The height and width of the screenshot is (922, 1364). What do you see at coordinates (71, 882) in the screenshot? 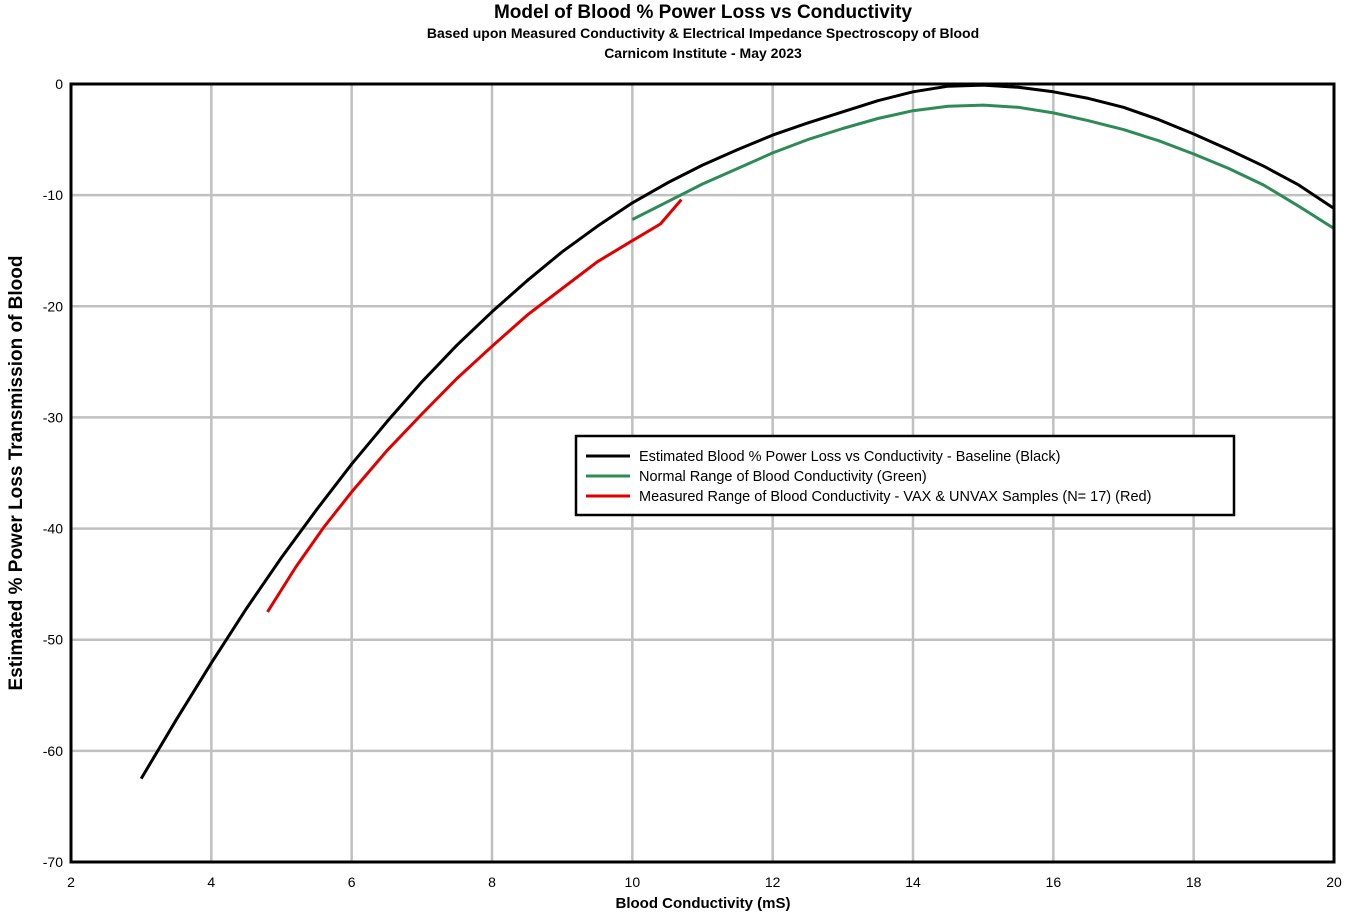
I see `x-tick-label: 2` at bounding box center [71, 882].